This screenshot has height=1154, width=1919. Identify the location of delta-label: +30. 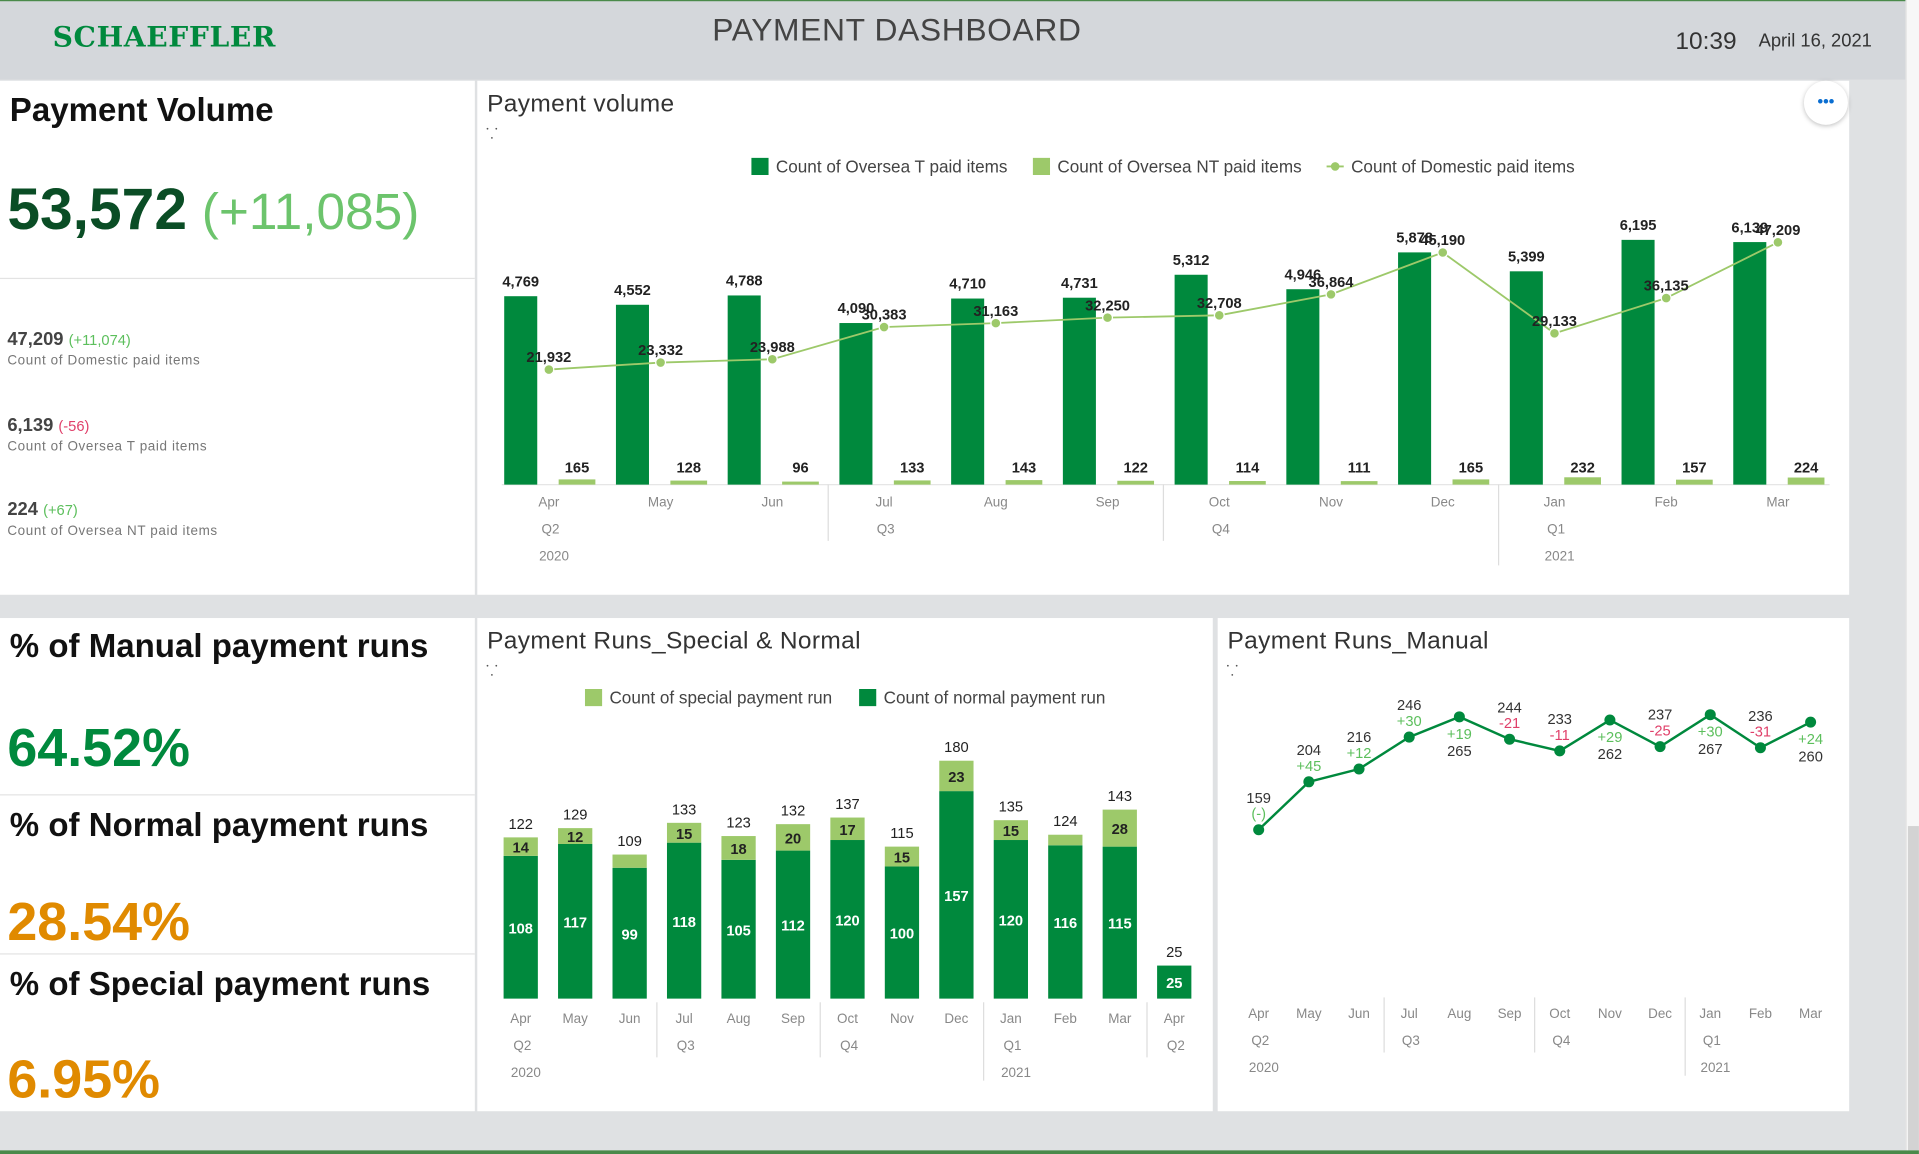
(1710, 733).